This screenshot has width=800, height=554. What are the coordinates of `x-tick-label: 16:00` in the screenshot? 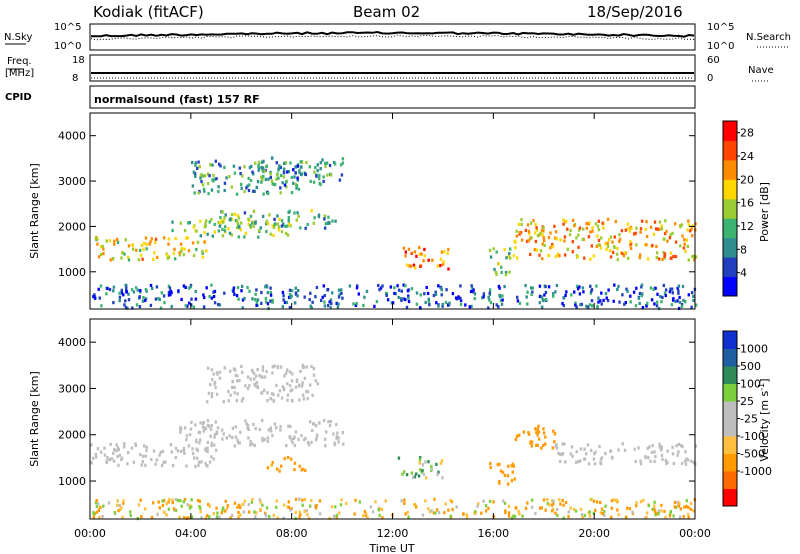 It's located at (493, 533).